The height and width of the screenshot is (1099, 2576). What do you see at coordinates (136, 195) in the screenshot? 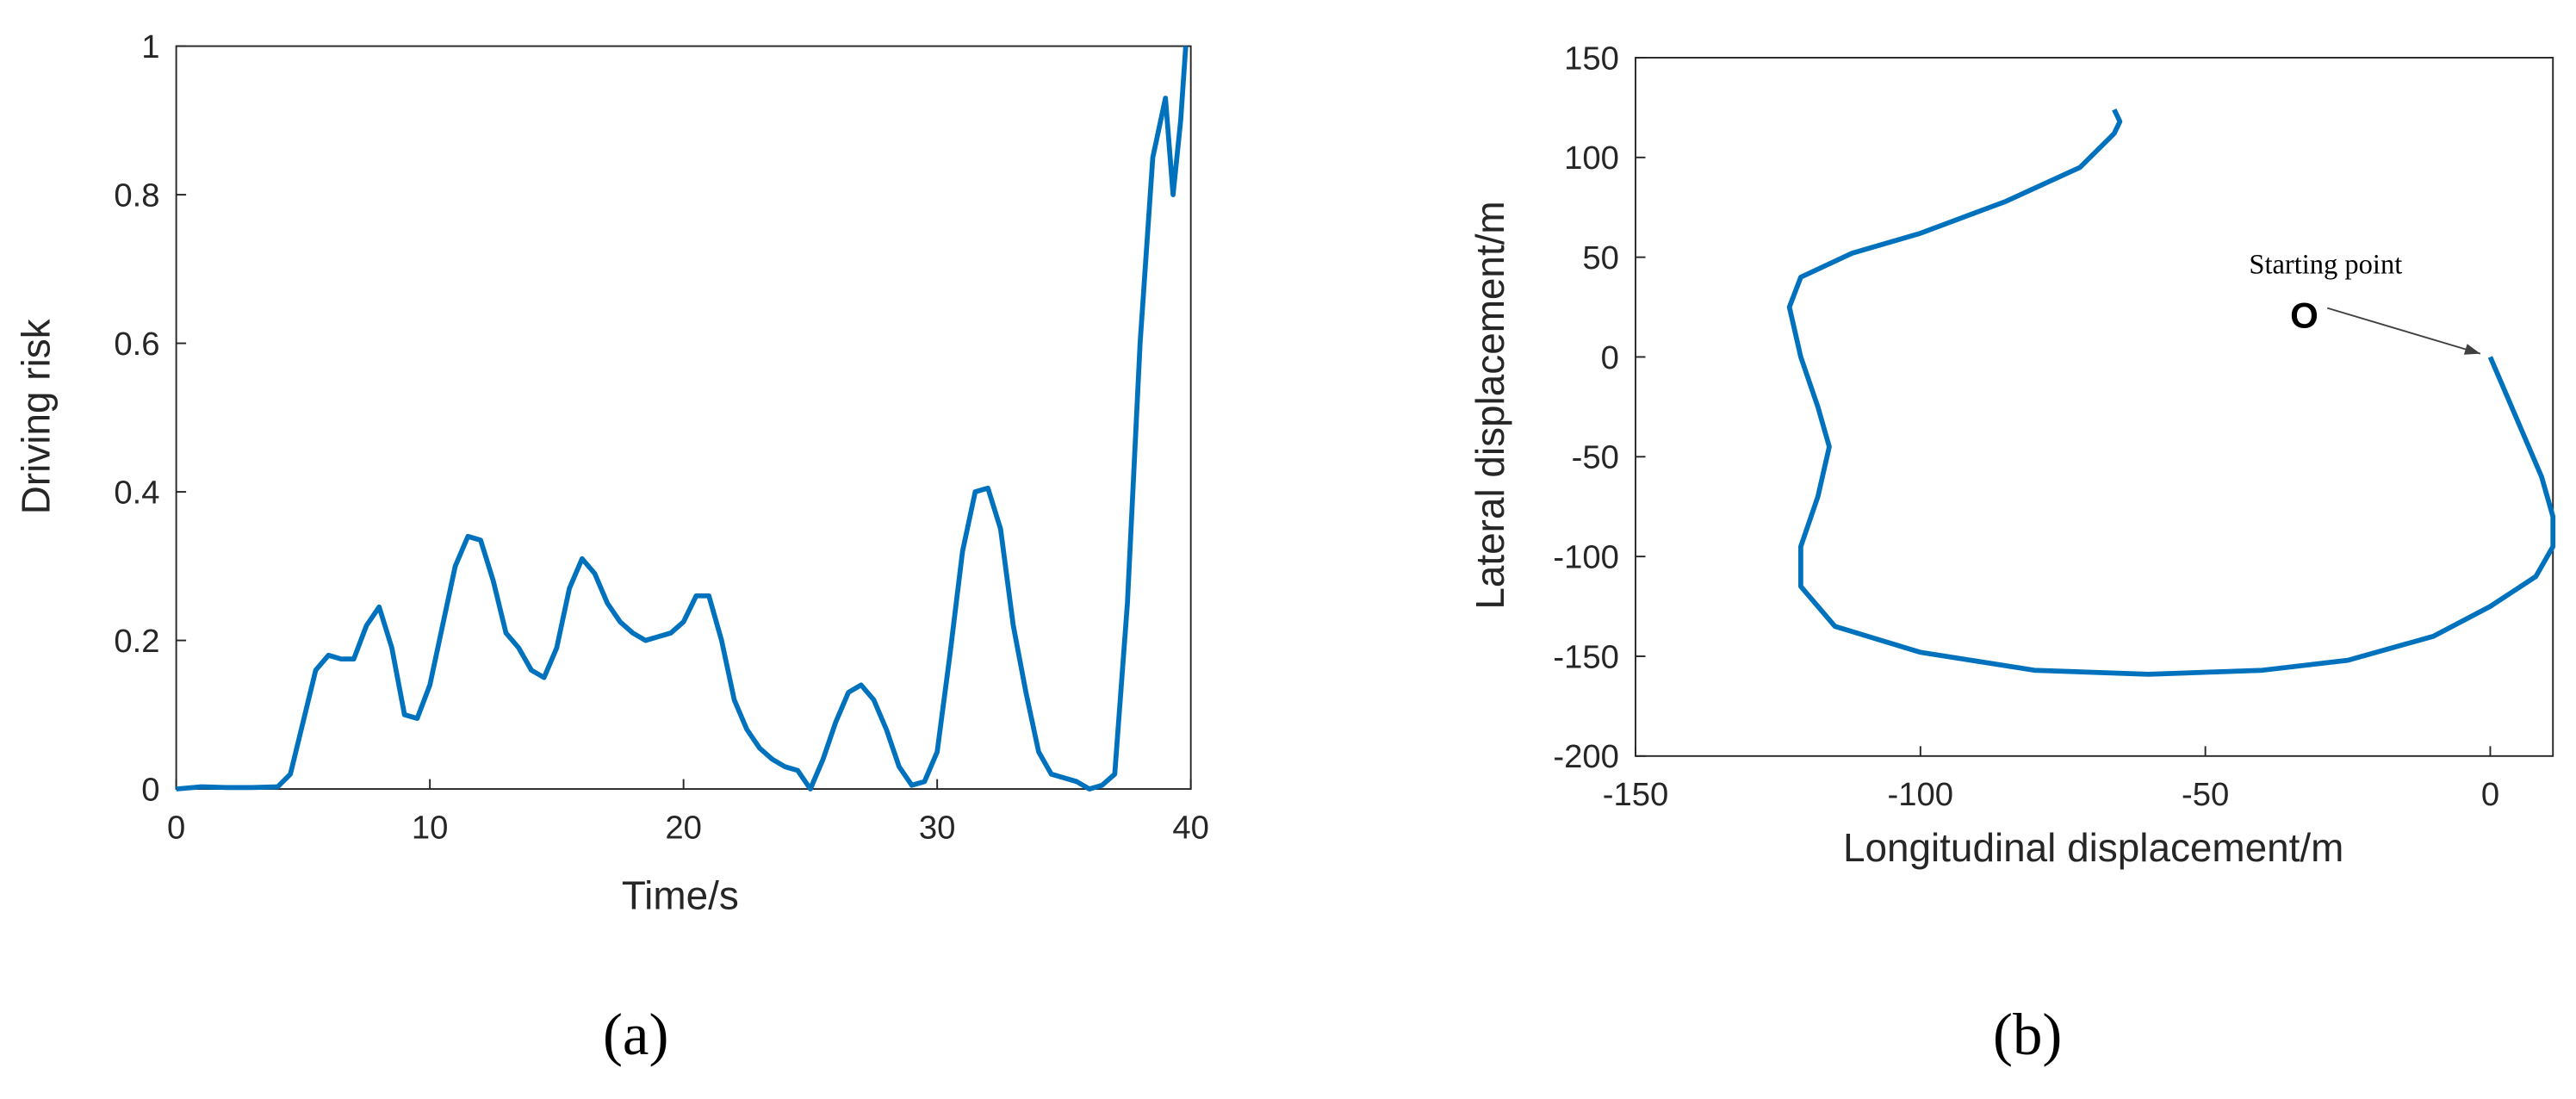
I see `y-tick-label: 0.8` at bounding box center [136, 195].